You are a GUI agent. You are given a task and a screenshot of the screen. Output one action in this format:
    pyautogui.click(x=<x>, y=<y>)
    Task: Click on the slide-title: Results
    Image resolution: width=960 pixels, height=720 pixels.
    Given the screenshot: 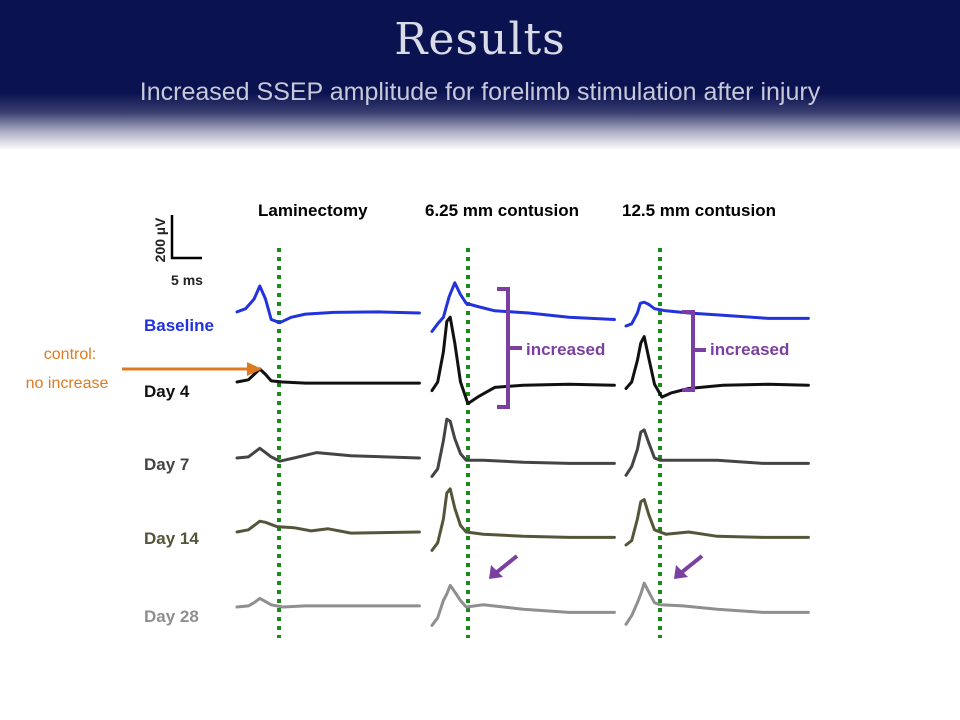 What is the action you would take?
    pyautogui.click(x=480, y=39)
    